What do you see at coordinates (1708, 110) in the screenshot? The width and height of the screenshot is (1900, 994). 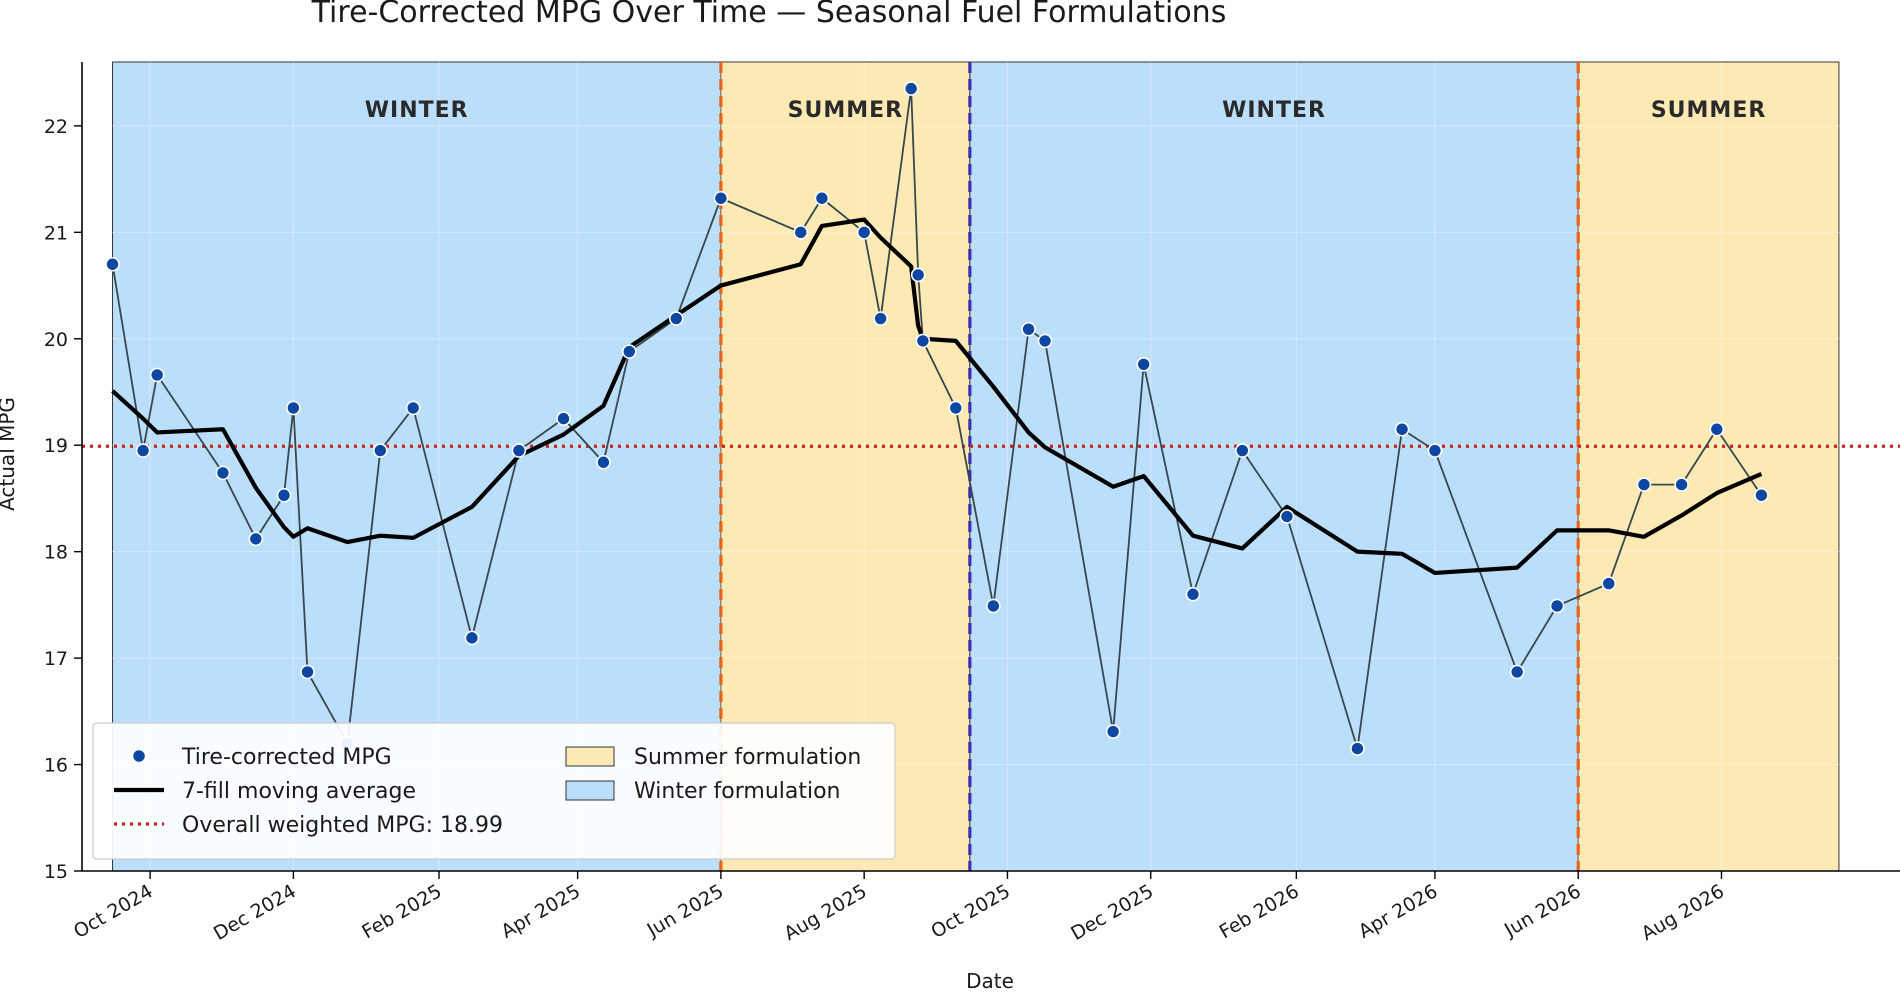 I see `season-label-3: SUMMER` at bounding box center [1708, 110].